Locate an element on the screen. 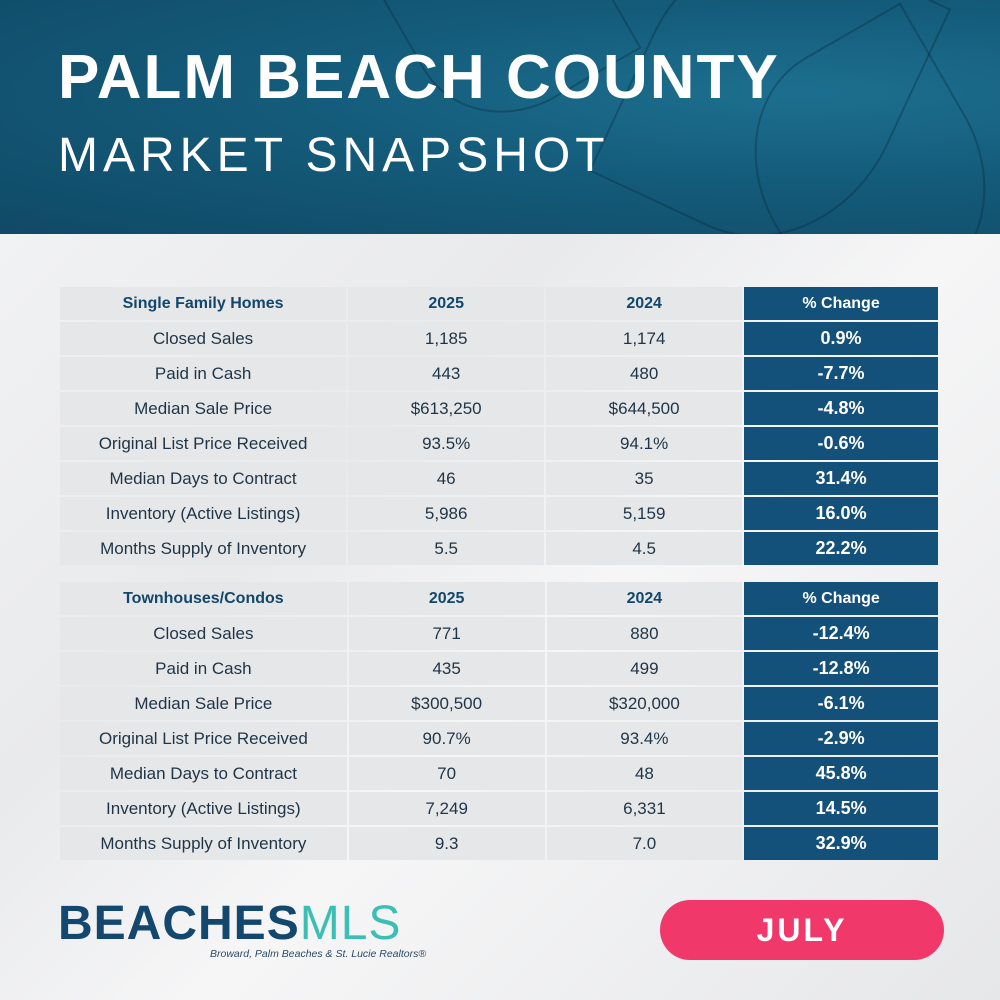  table-row: Closed Sales 1,185 1,174 0.9% is located at coordinates (499, 338).